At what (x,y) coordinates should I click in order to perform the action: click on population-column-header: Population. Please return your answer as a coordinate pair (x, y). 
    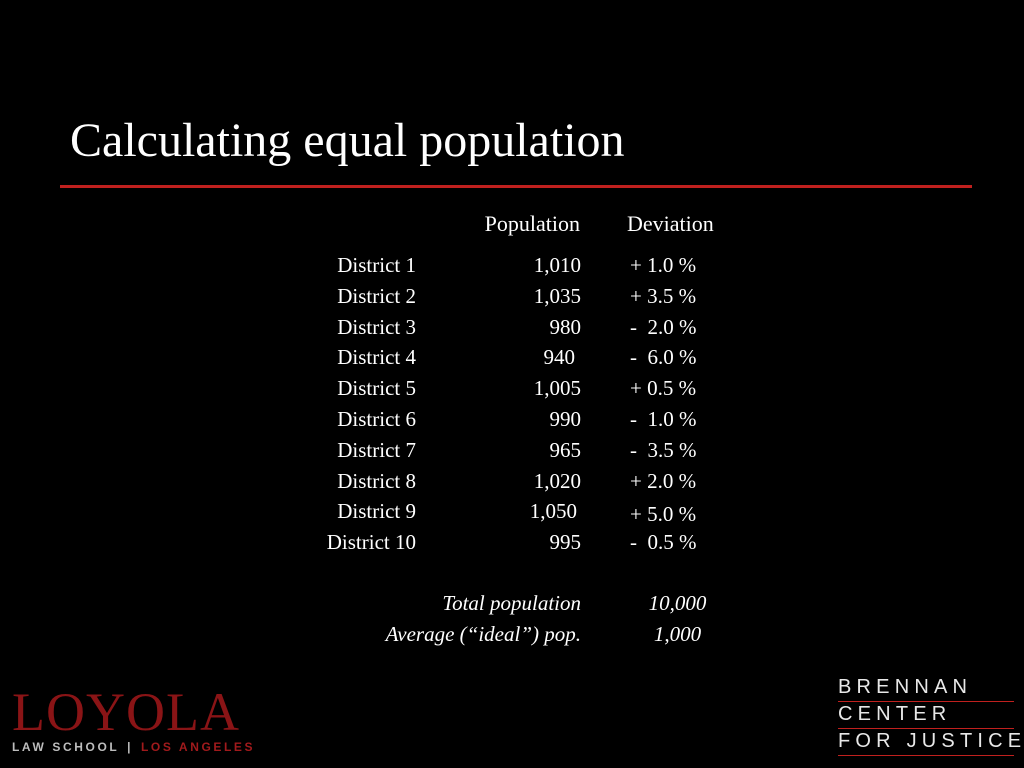
    Looking at the image, I should click on (532, 223).